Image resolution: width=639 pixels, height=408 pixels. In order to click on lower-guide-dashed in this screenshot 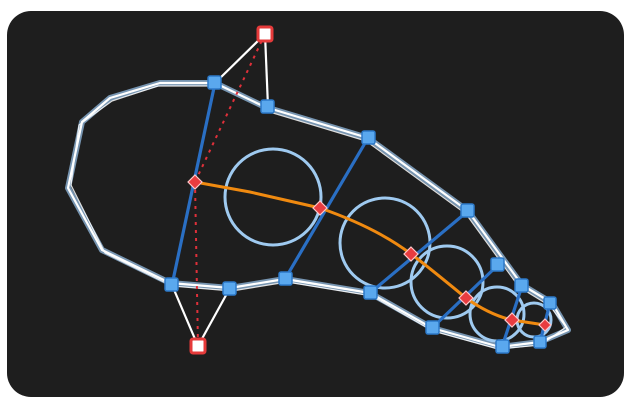, I will do `click(196, 264)`.